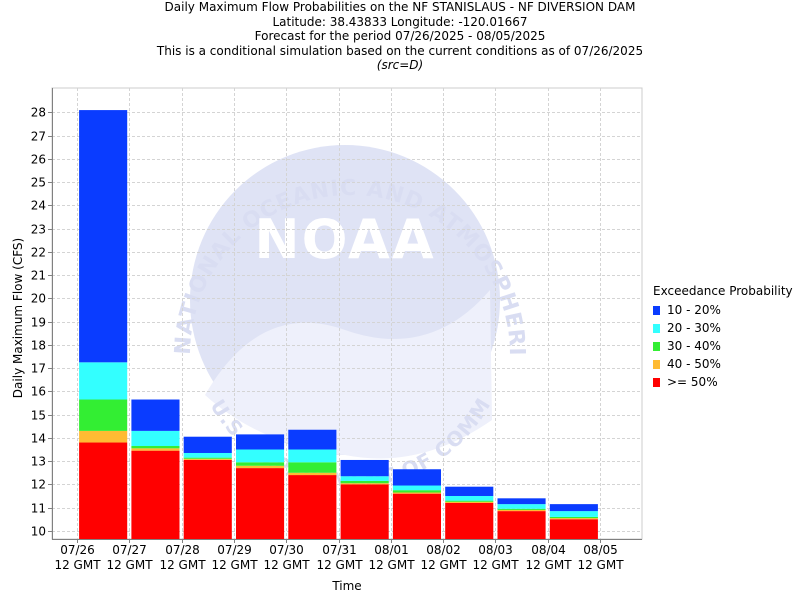 This screenshot has height=600, width=800. What do you see at coordinates (38, 160) in the screenshot?
I see `y-tick-label: 26` at bounding box center [38, 160].